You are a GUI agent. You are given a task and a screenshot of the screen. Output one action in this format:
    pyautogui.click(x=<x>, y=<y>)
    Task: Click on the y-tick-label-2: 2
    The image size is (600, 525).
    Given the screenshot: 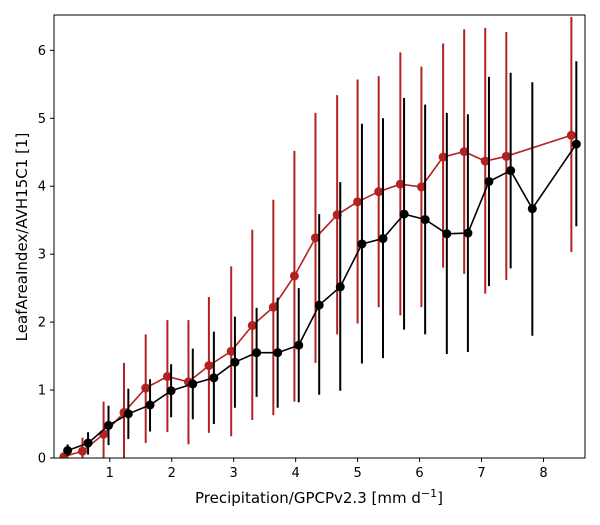 What is the action you would take?
    pyautogui.click(x=42, y=323)
    